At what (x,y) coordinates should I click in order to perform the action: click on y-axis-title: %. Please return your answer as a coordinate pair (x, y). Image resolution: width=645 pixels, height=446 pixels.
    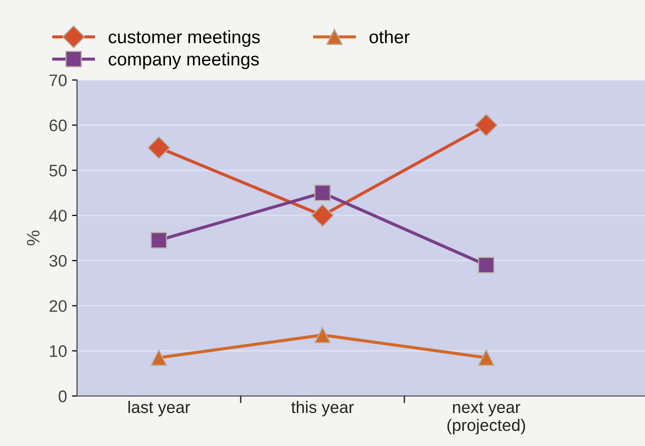
    Looking at the image, I should click on (33, 238).